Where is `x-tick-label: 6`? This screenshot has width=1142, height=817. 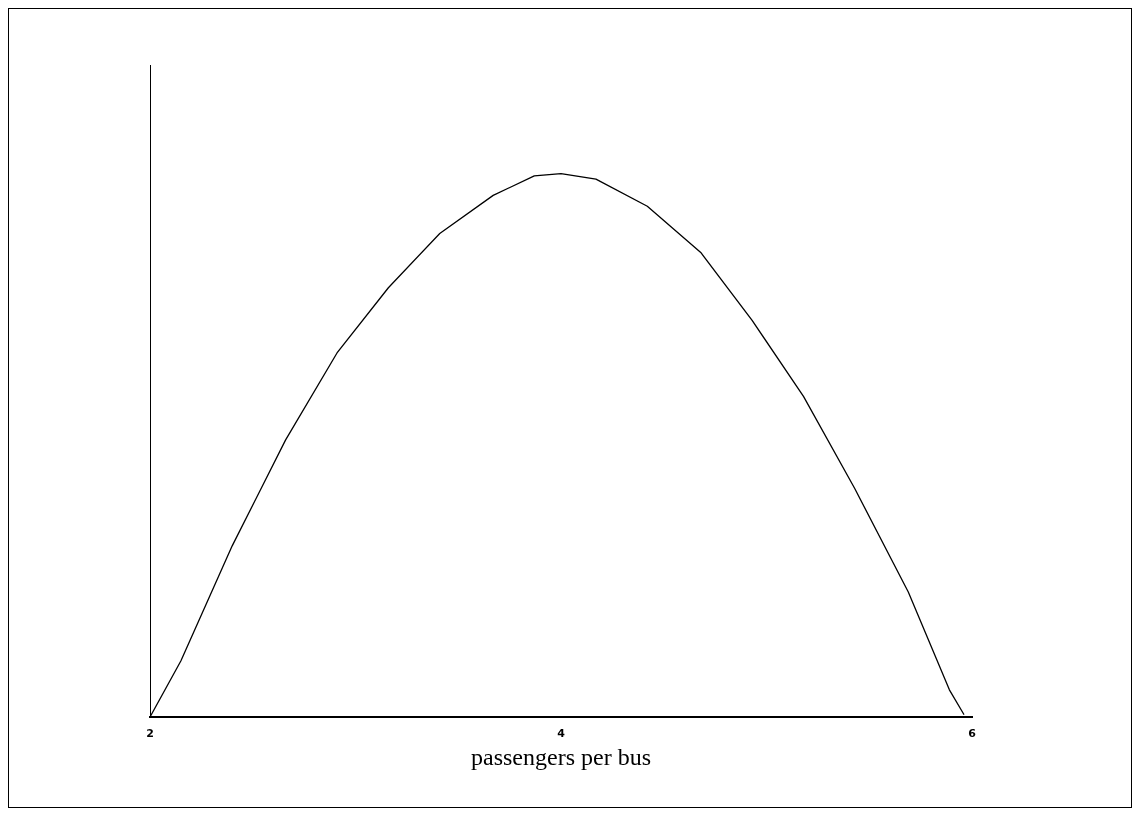 x-tick-label: 6 is located at coordinates (972, 734).